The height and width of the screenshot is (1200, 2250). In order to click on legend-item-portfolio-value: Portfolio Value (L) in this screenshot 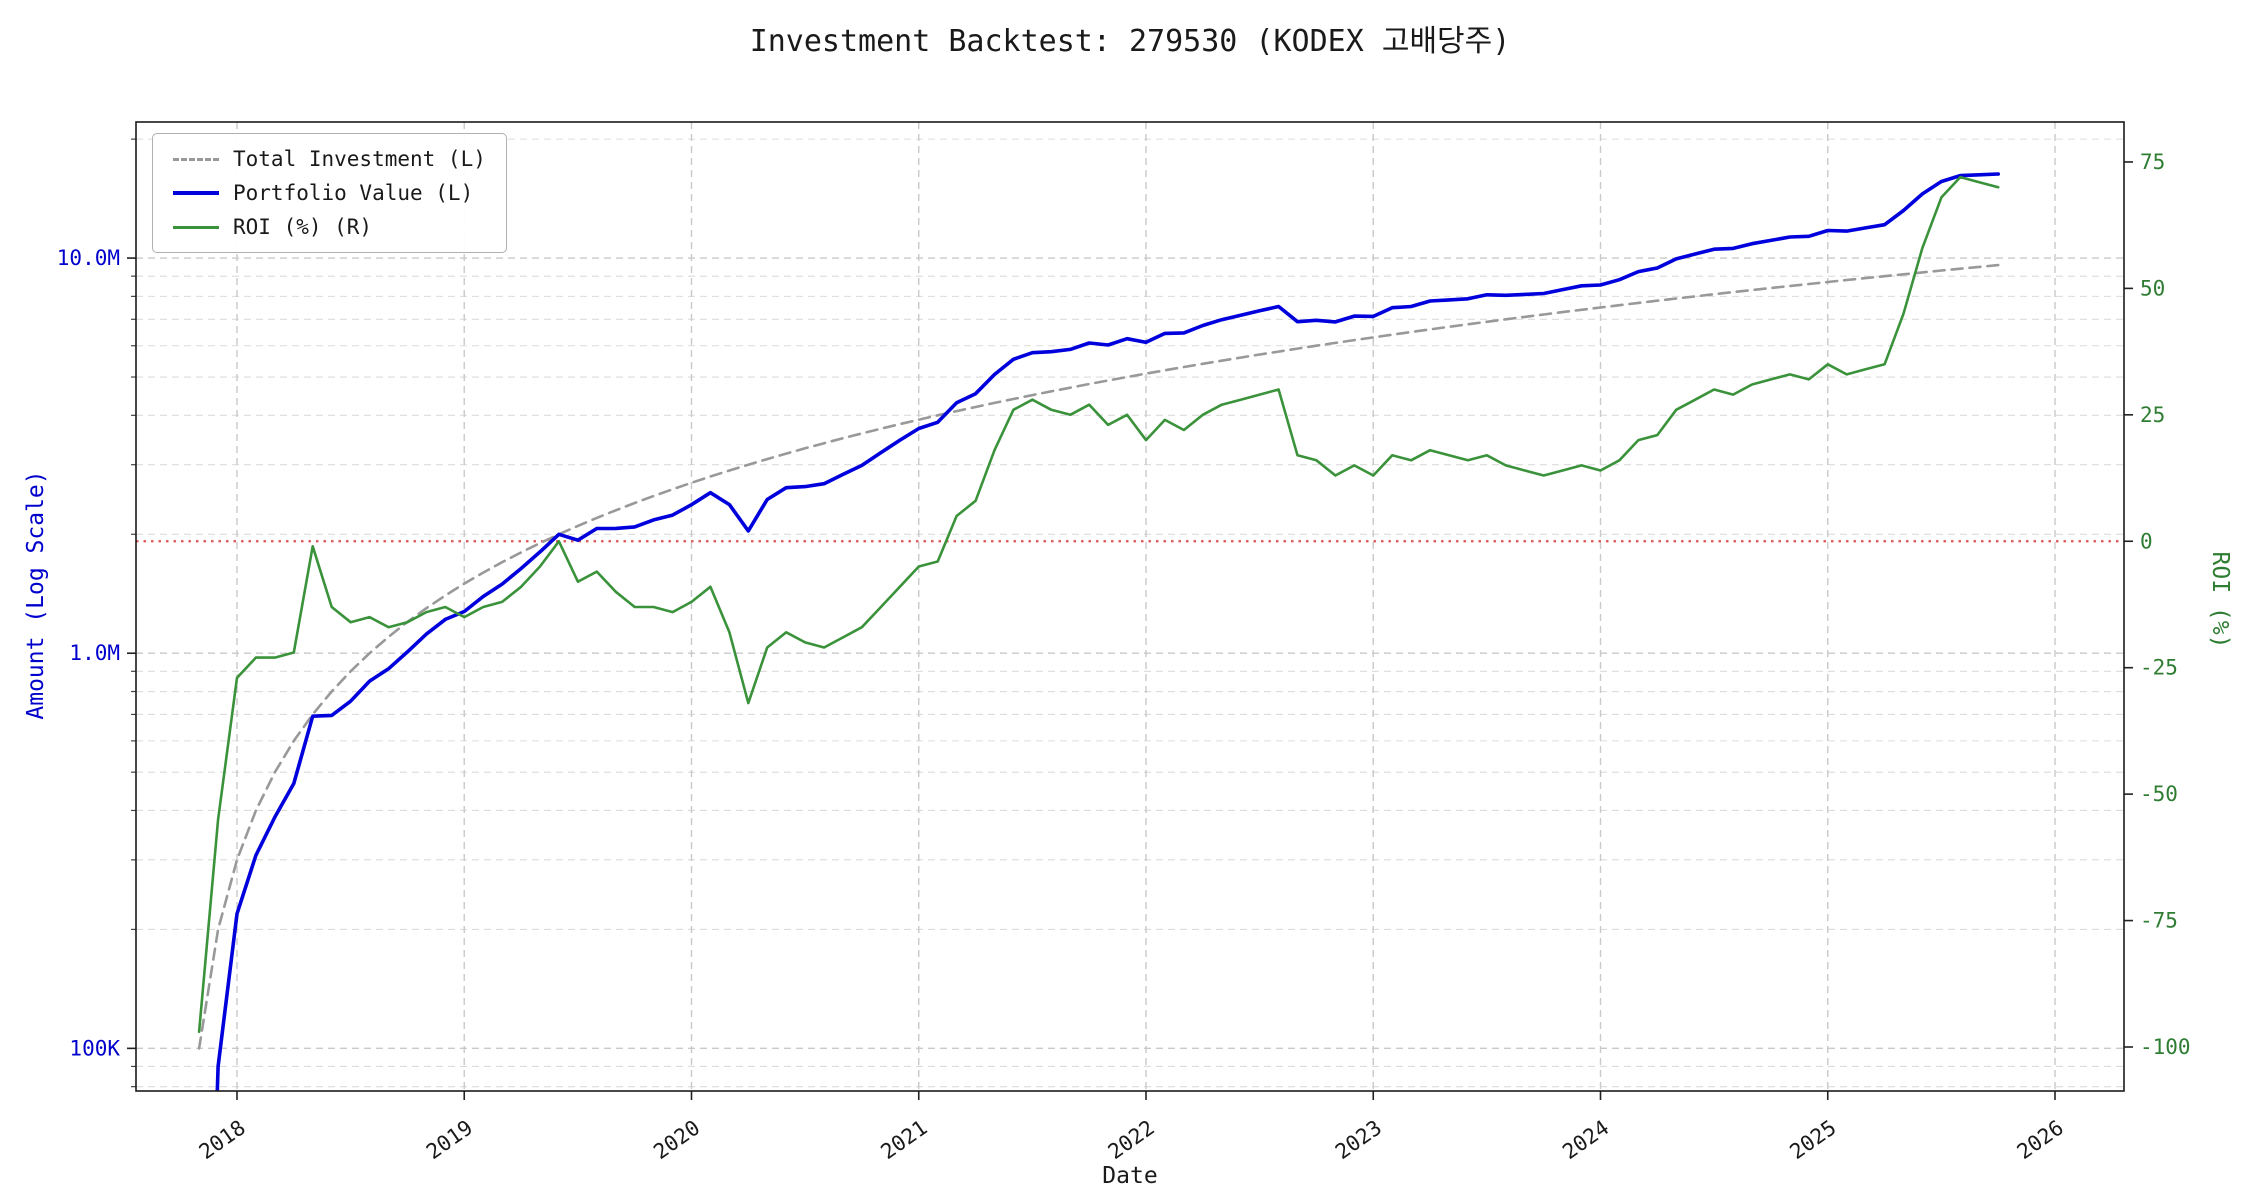, I will do `click(329, 193)`.